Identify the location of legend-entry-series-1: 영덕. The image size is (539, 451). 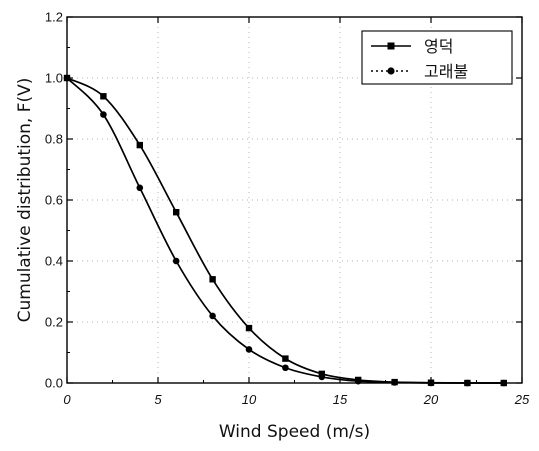
(412, 46).